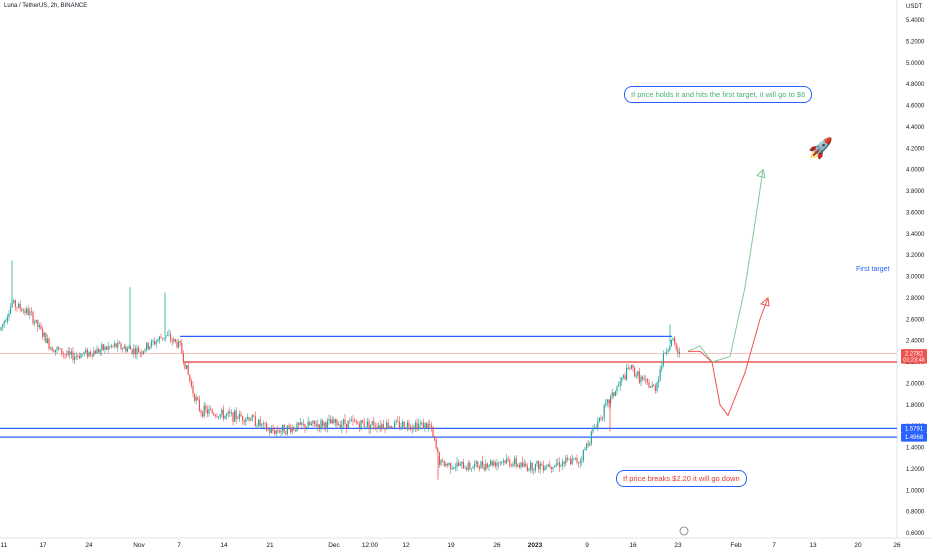 The width and height of the screenshot is (932, 555). Describe the element at coordinates (914, 359) in the screenshot. I see `countdown-tag-bg` at that location.